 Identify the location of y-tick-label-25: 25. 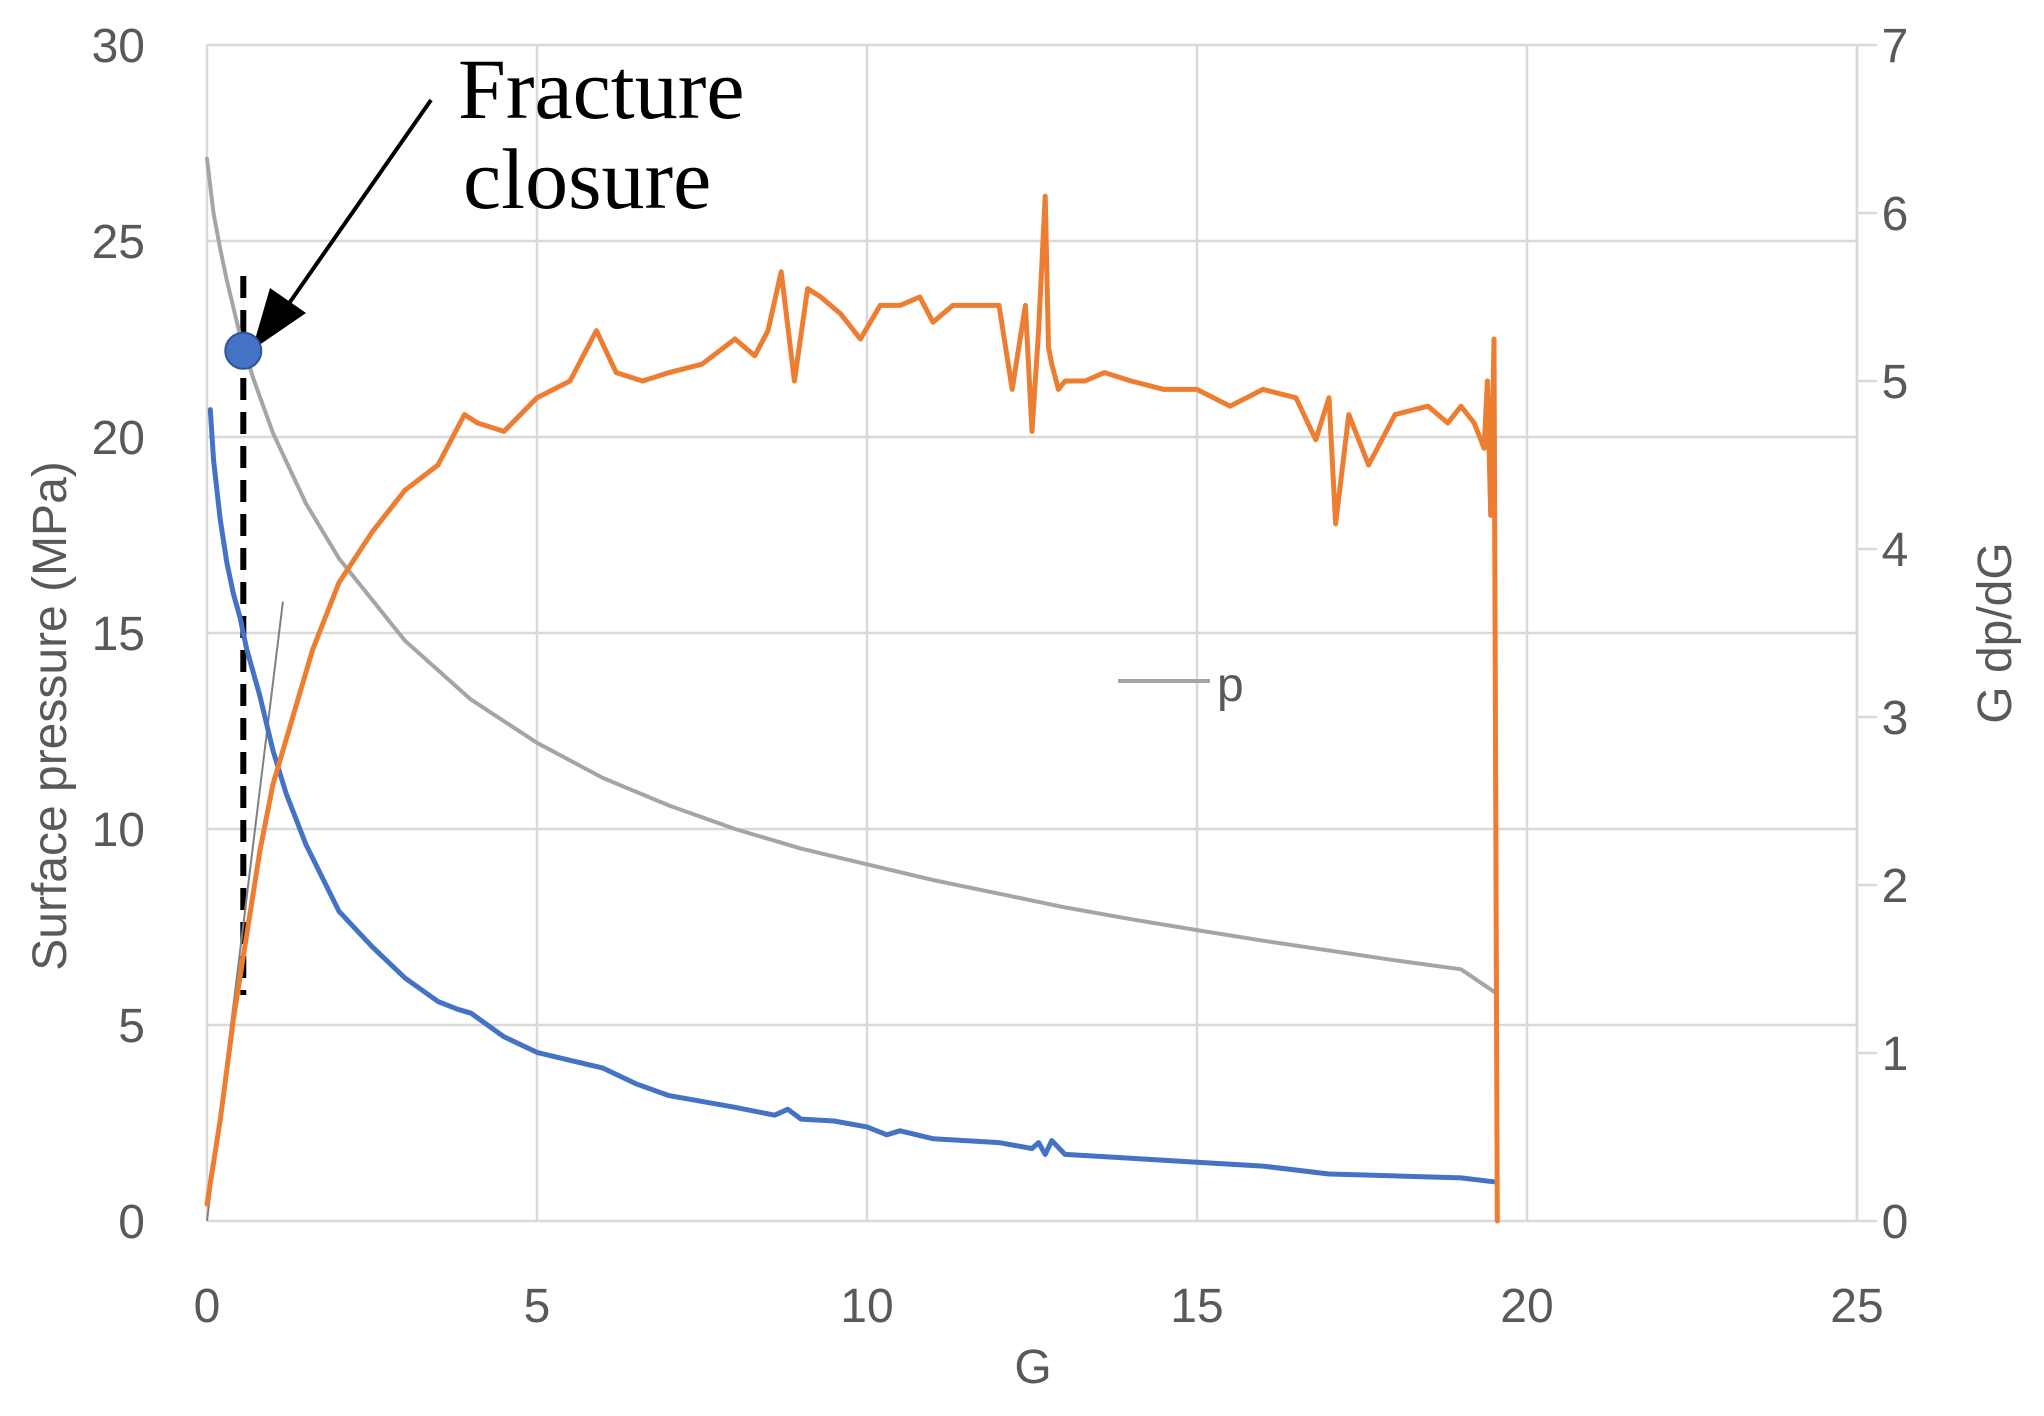
(118, 242).